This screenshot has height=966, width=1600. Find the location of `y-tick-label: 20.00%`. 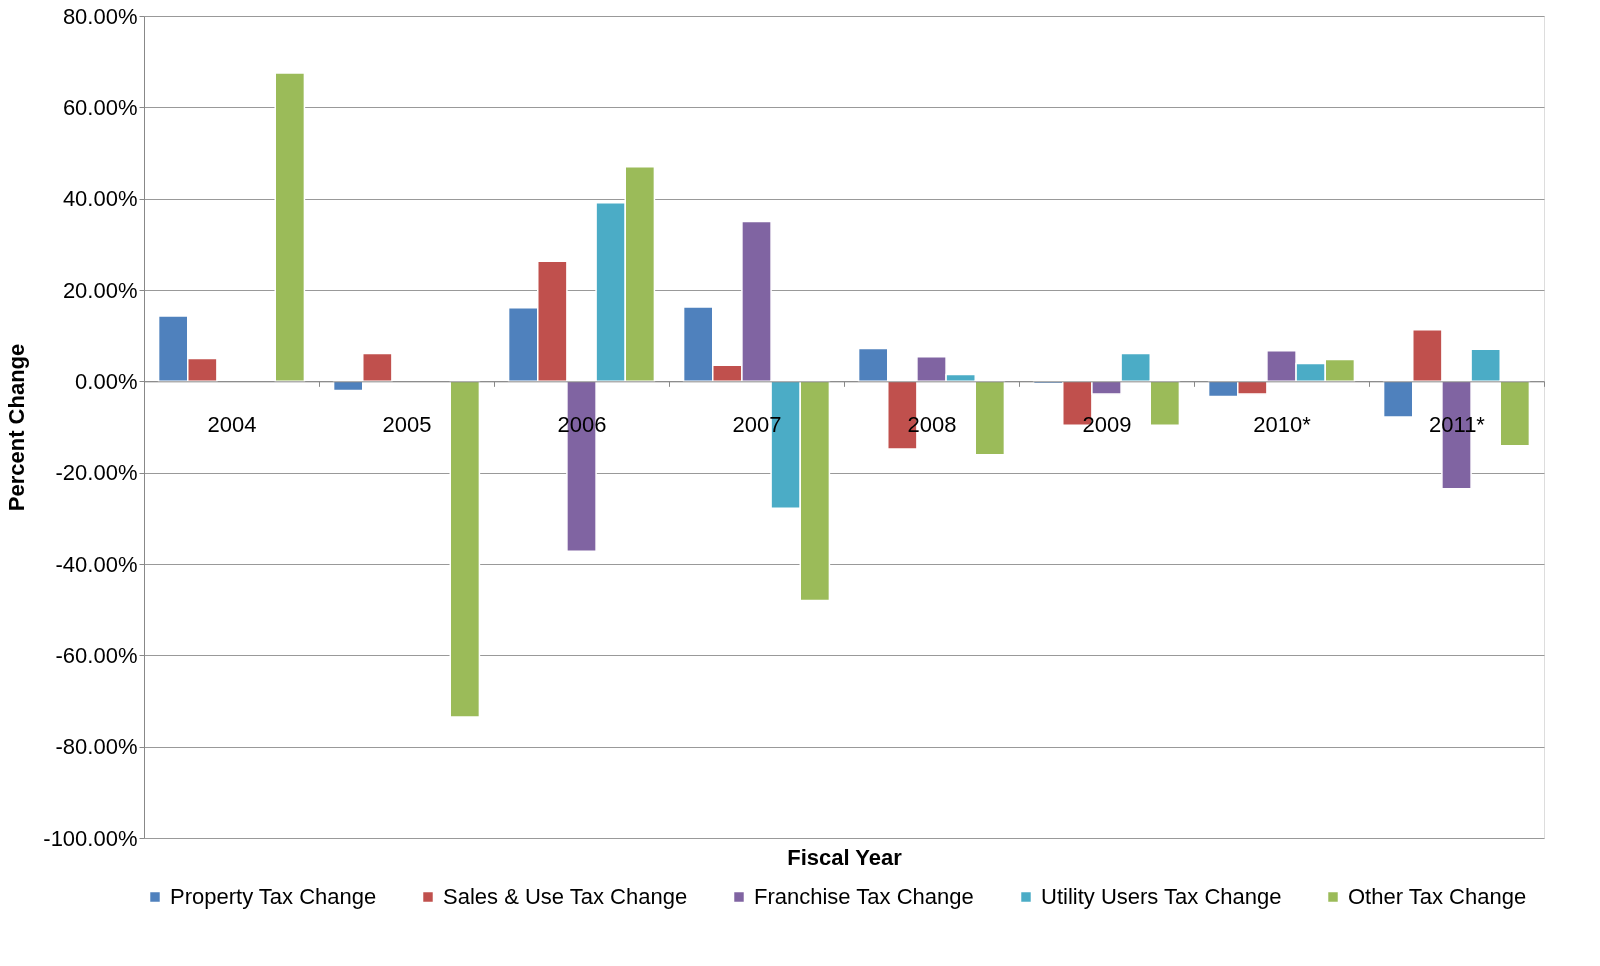

y-tick-label: 20.00% is located at coordinates (100, 290).